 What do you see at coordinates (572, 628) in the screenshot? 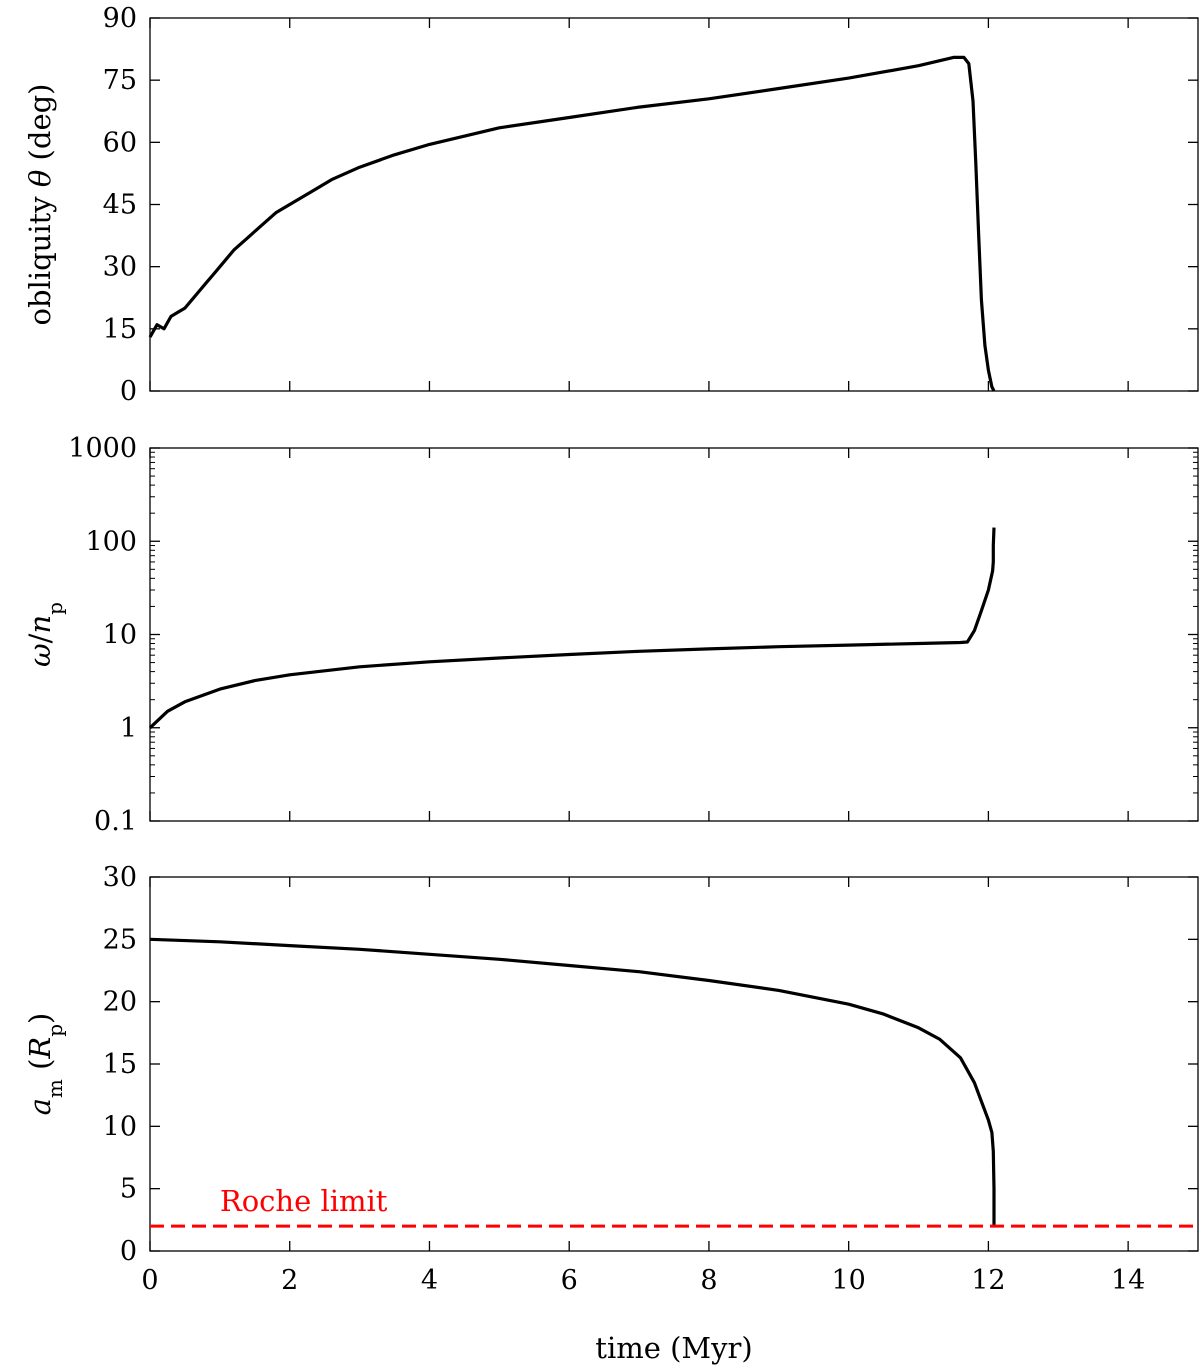
I see `spin-rate-series-line` at bounding box center [572, 628].